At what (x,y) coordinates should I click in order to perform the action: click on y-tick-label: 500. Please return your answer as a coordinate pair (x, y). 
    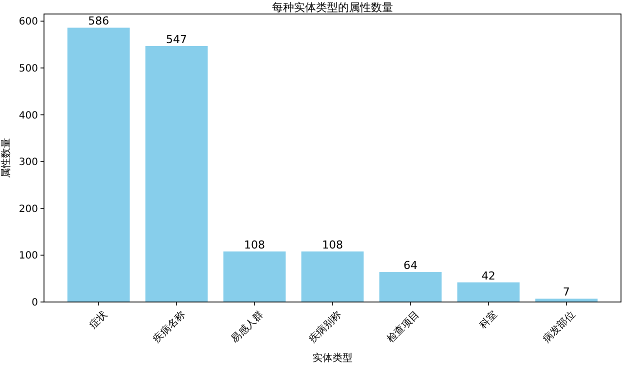
    Looking at the image, I should click on (28, 68).